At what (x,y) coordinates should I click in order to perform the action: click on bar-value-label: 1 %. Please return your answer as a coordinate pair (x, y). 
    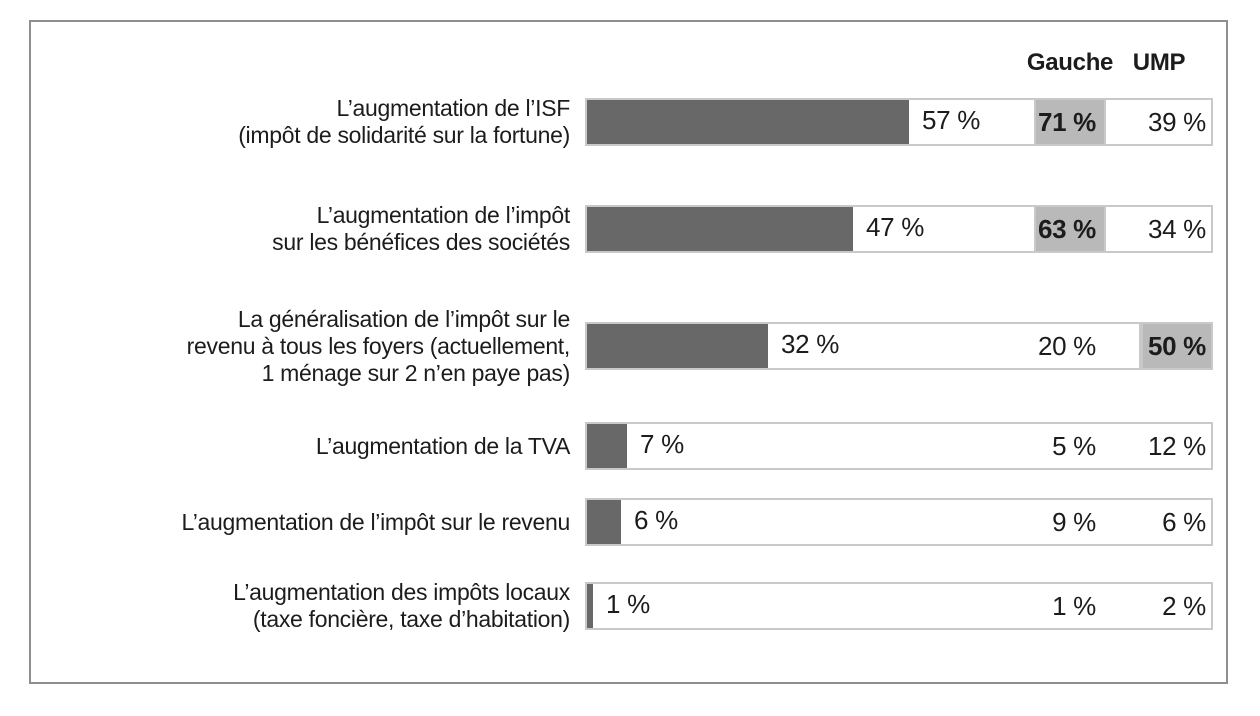
    Looking at the image, I should click on (628, 603).